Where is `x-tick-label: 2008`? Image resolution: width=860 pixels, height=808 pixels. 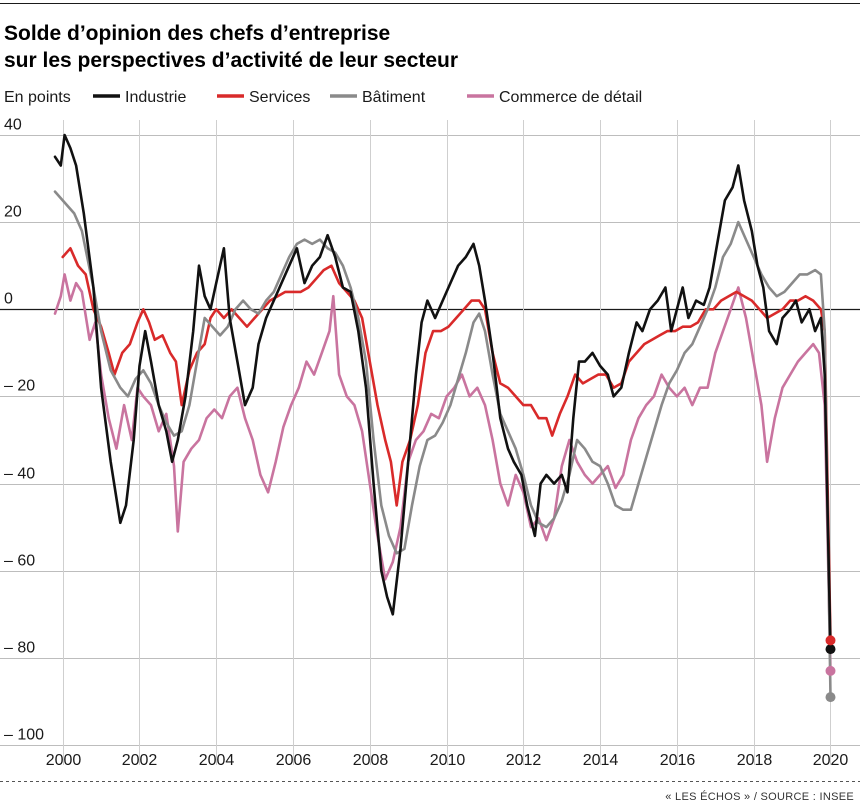 x-tick-label: 2008 is located at coordinates (371, 760).